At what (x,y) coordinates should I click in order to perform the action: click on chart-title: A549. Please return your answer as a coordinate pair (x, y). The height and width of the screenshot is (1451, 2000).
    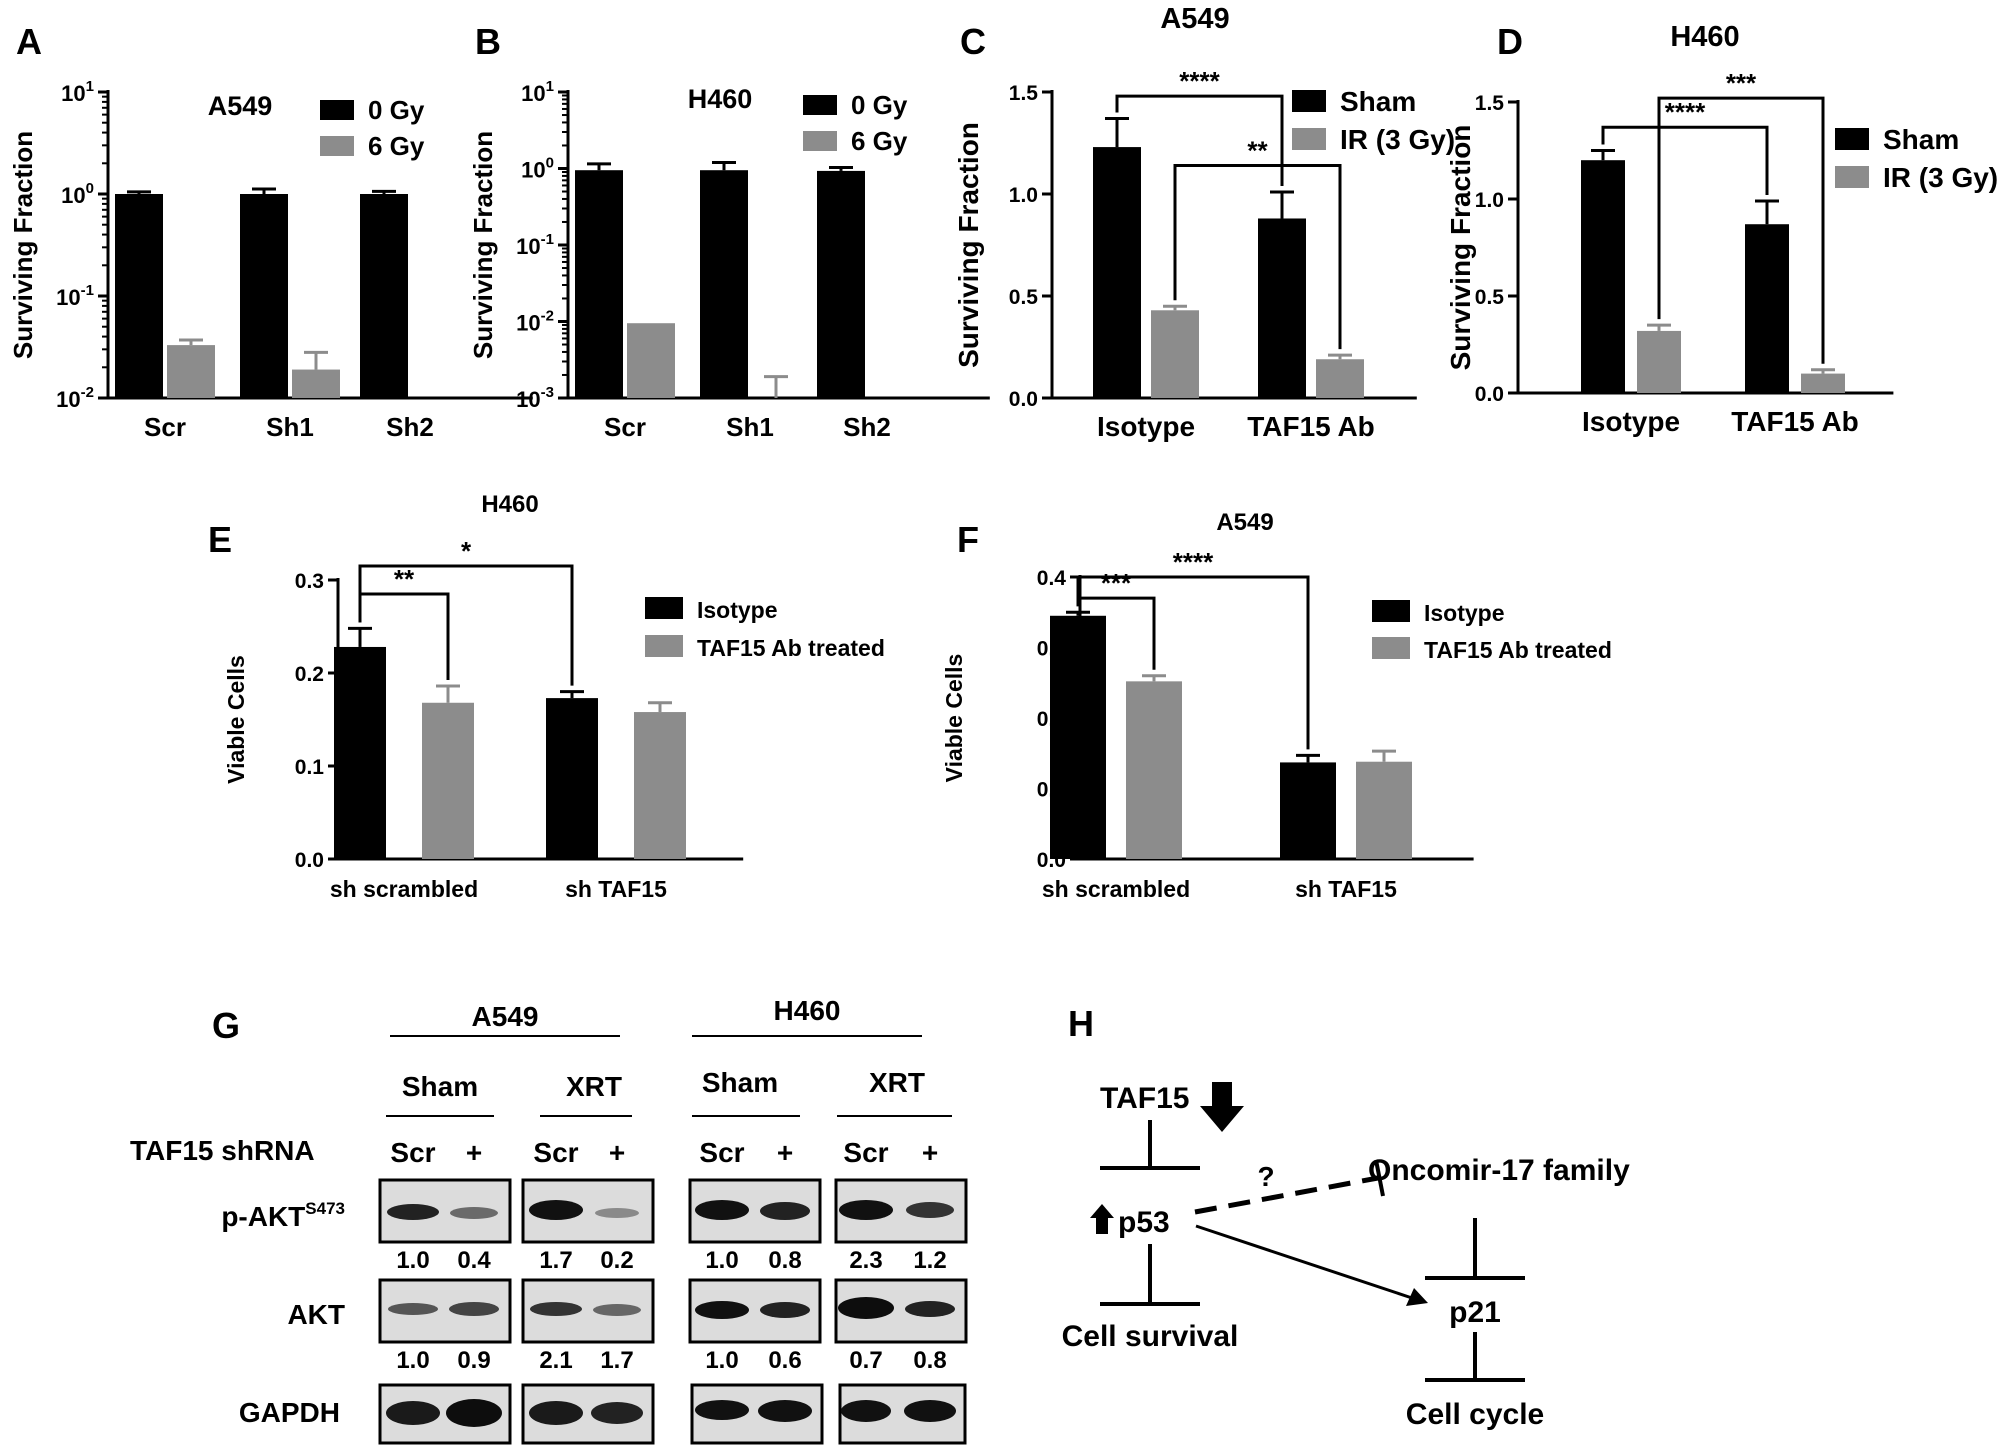
    Looking at the image, I should click on (240, 106).